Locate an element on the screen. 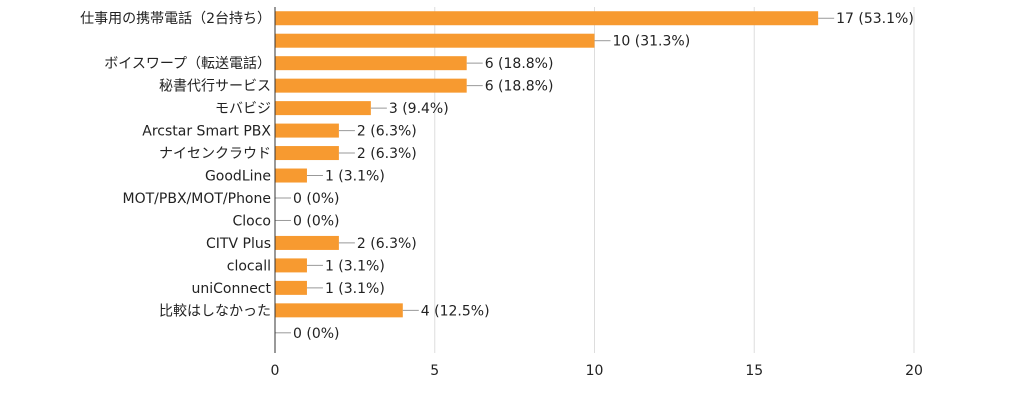  data-label: 10 (31.3%) is located at coordinates (652, 42).